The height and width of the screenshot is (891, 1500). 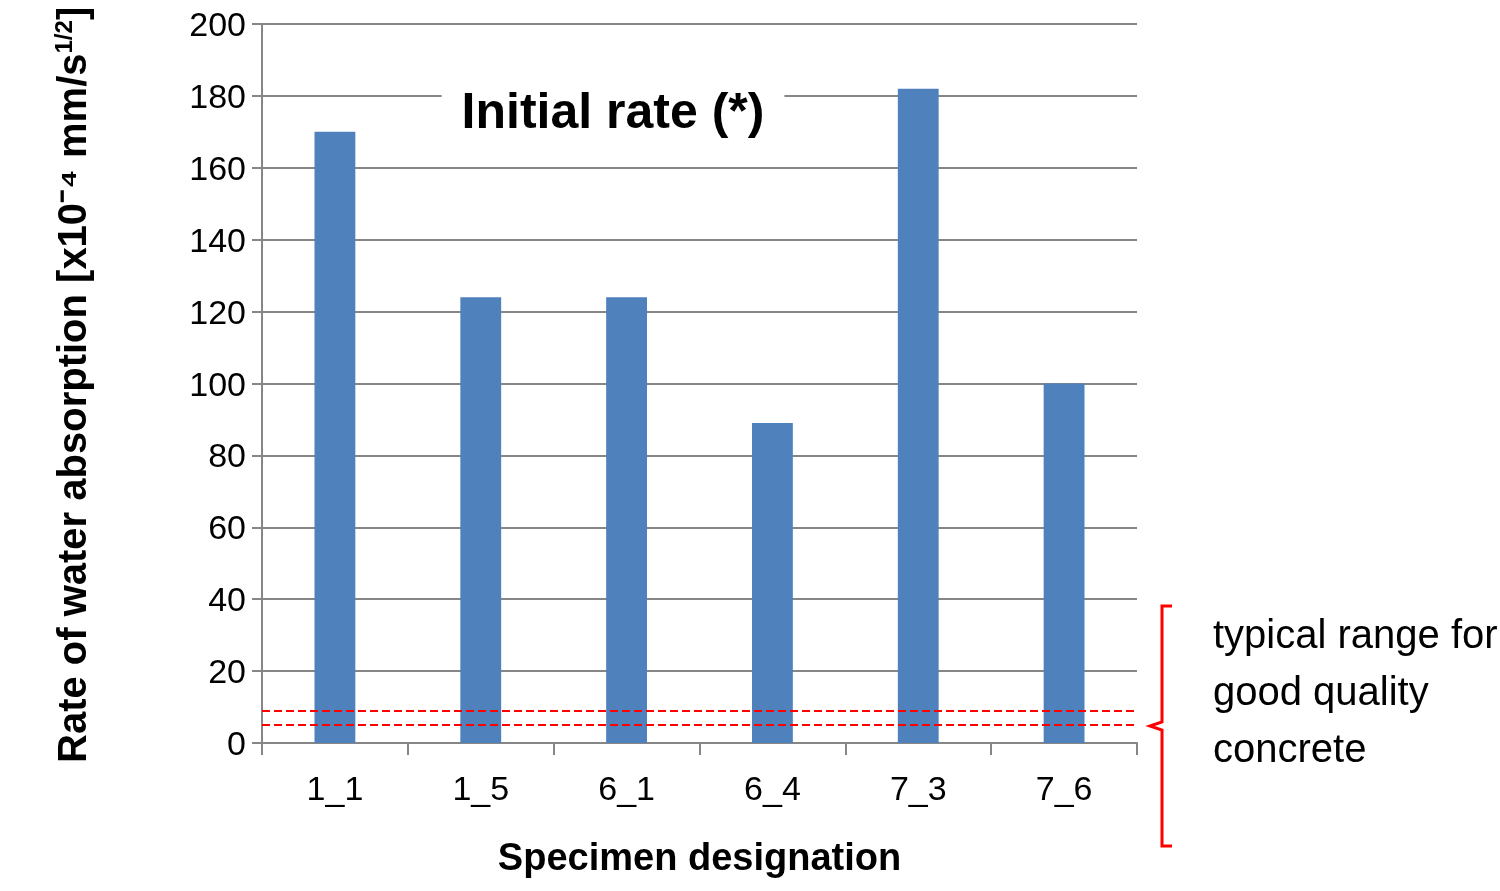 I want to click on x-tick-label: 6_1, so click(x=626, y=788).